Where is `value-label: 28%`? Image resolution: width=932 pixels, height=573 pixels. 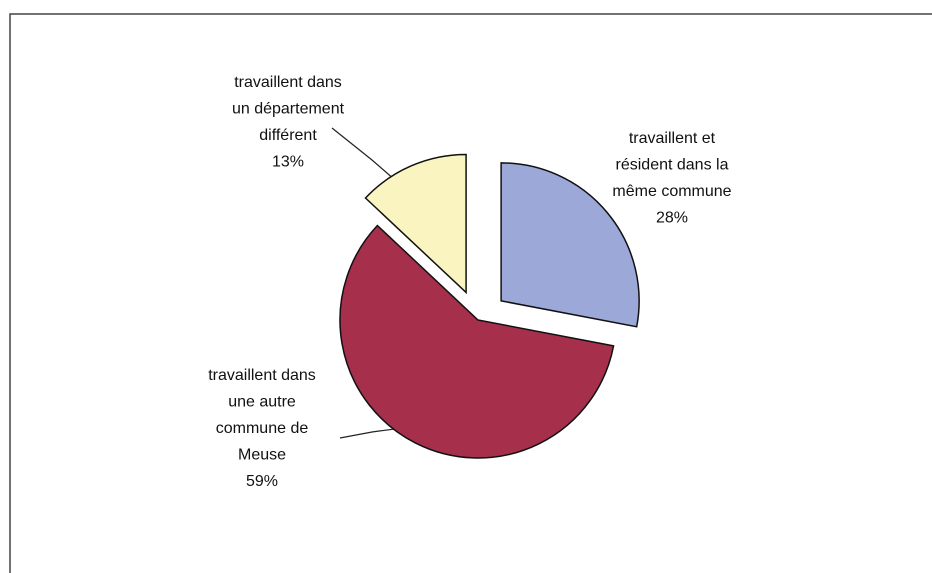
value-label: 28% is located at coordinates (672, 218).